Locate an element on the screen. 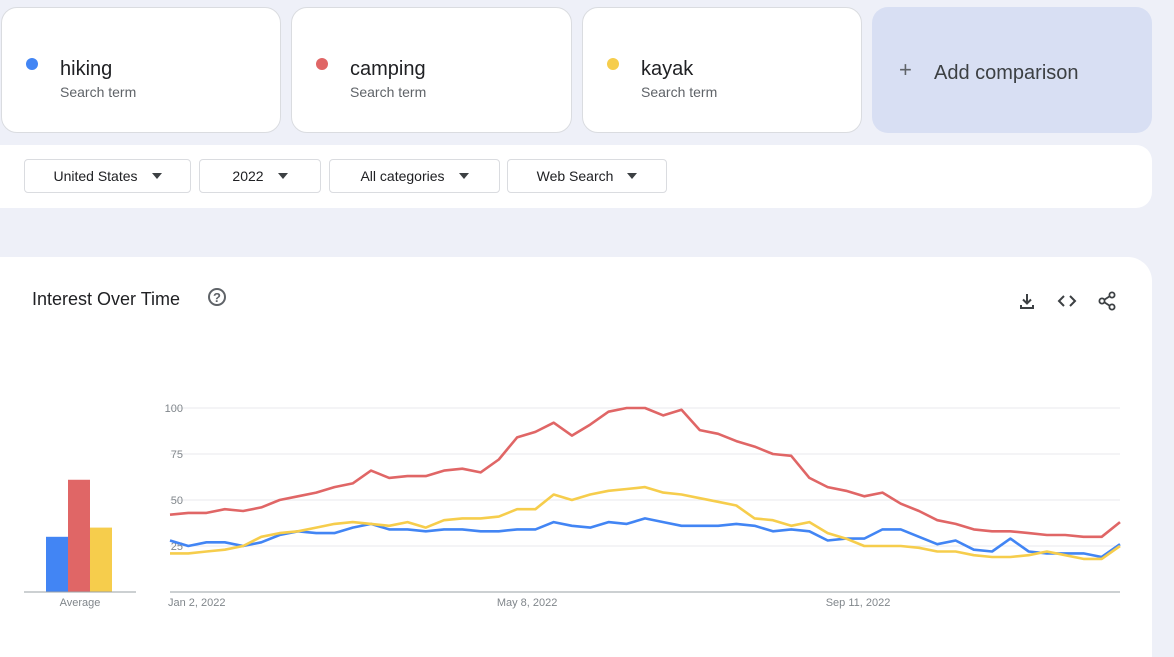 The width and height of the screenshot is (1174, 657). time-value: 2022 is located at coordinates (248, 176).